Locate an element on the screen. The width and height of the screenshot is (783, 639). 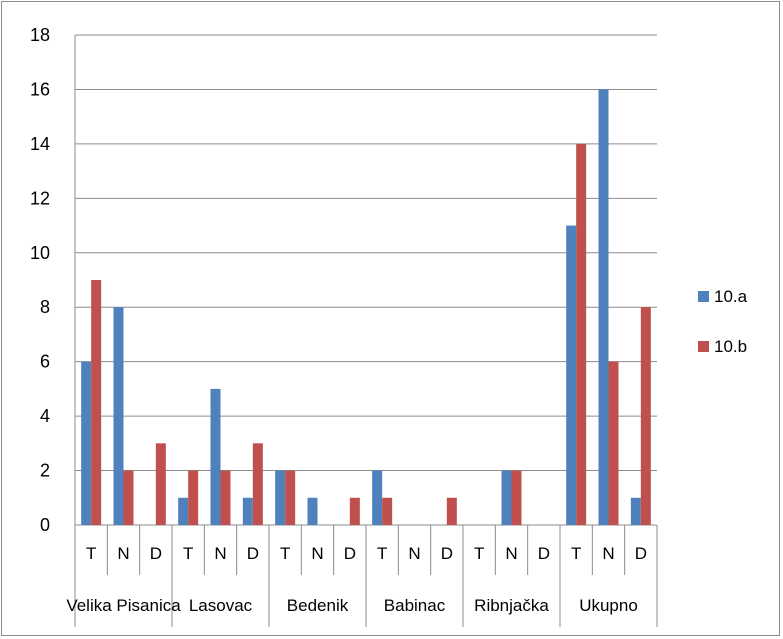
y-tick-label: 18 is located at coordinates (40, 35).